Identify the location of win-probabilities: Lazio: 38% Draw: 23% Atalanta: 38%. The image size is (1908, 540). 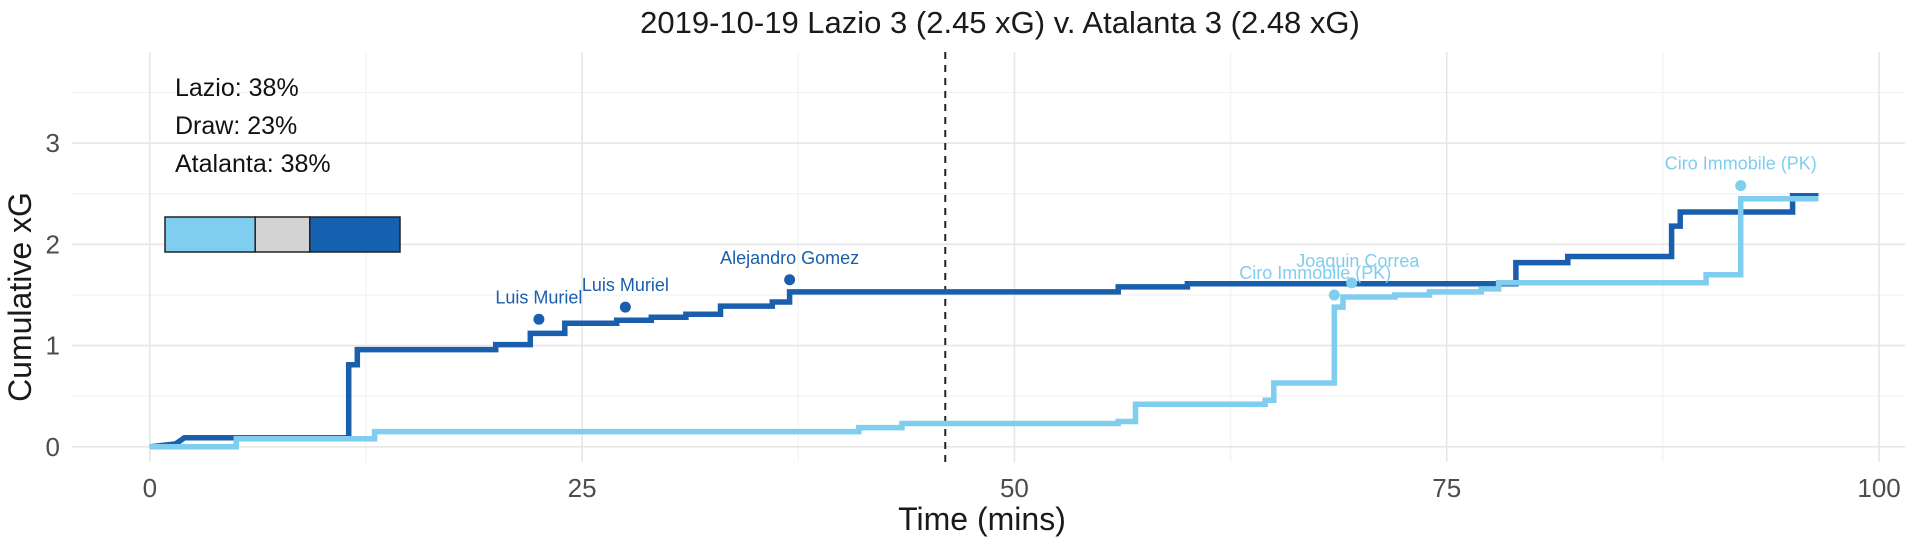
(282, 163).